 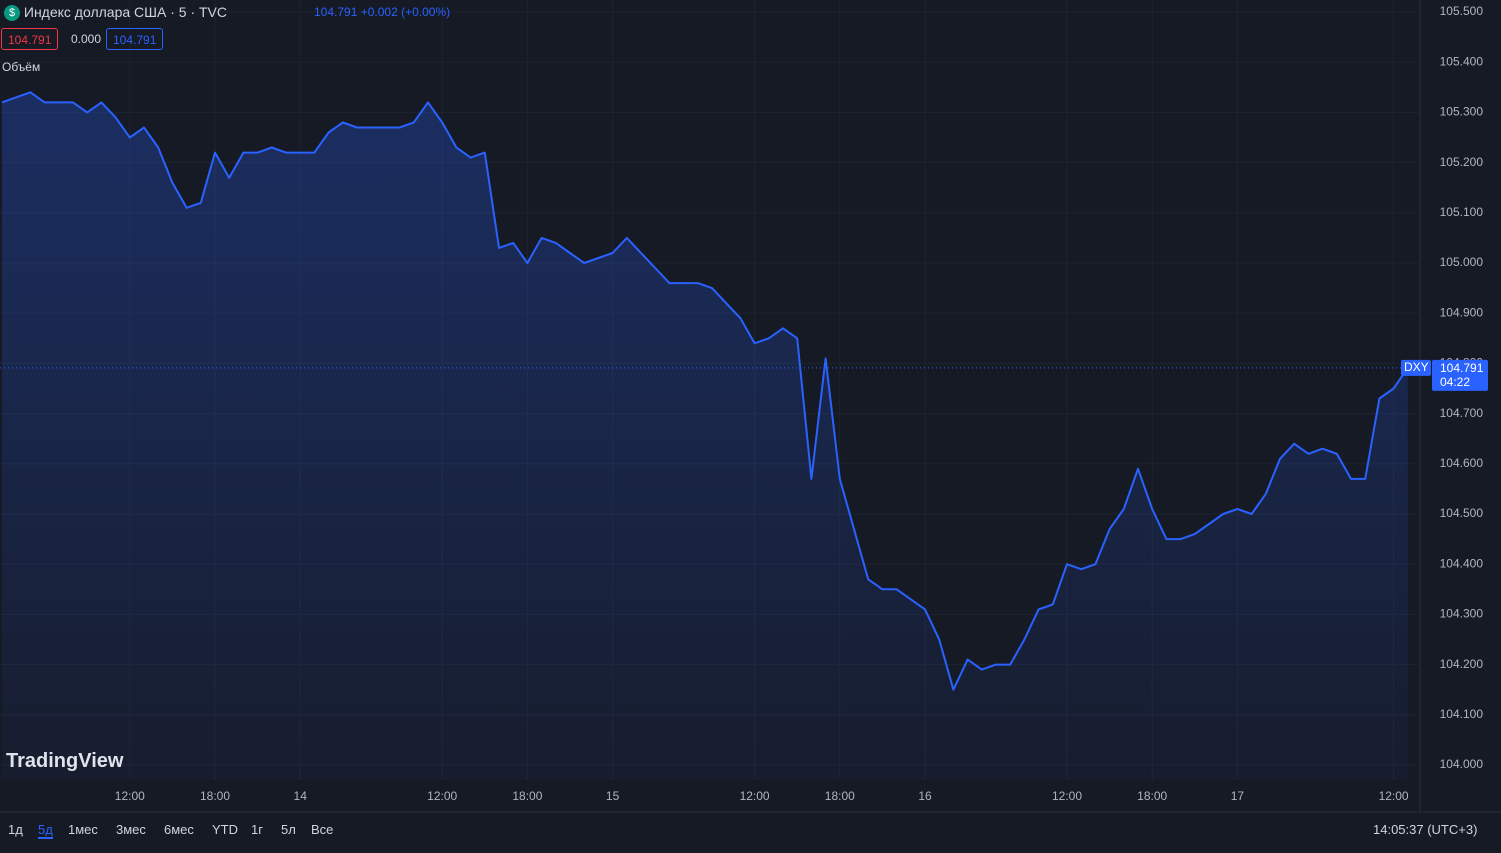 What do you see at coordinates (1462, 262) in the screenshot?
I see `y-tick-label: 105.000` at bounding box center [1462, 262].